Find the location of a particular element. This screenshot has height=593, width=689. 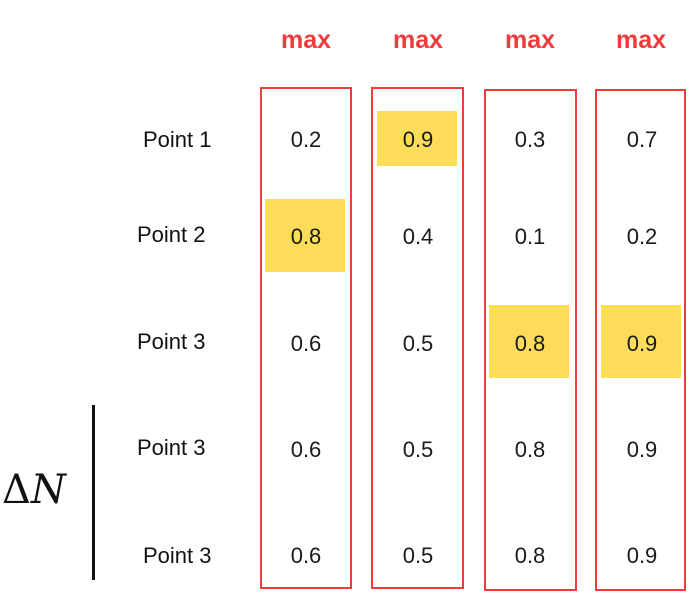

row-label-point-1: Point 1 is located at coordinates (177, 139).